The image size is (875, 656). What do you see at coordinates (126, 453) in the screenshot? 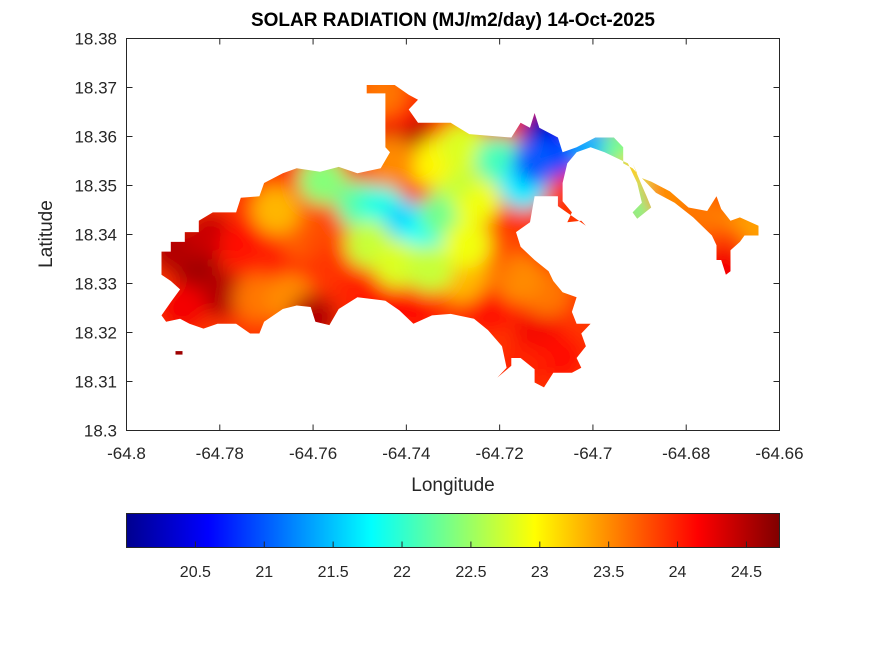
I see `x-tick-label: -64.8` at bounding box center [126, 453].